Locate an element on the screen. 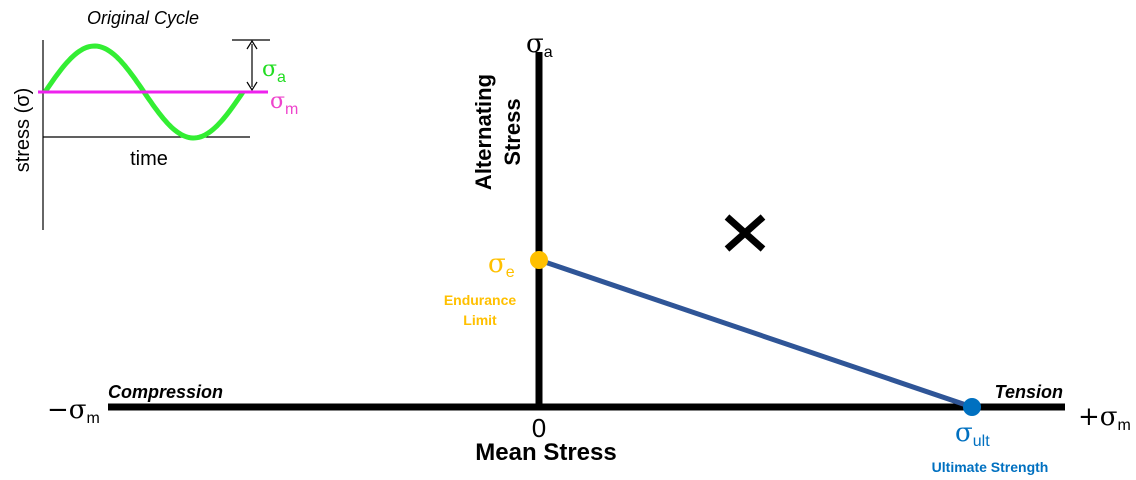 The image size is (1136, 480). symbol: +σ is located at coordinates (1098, 417).